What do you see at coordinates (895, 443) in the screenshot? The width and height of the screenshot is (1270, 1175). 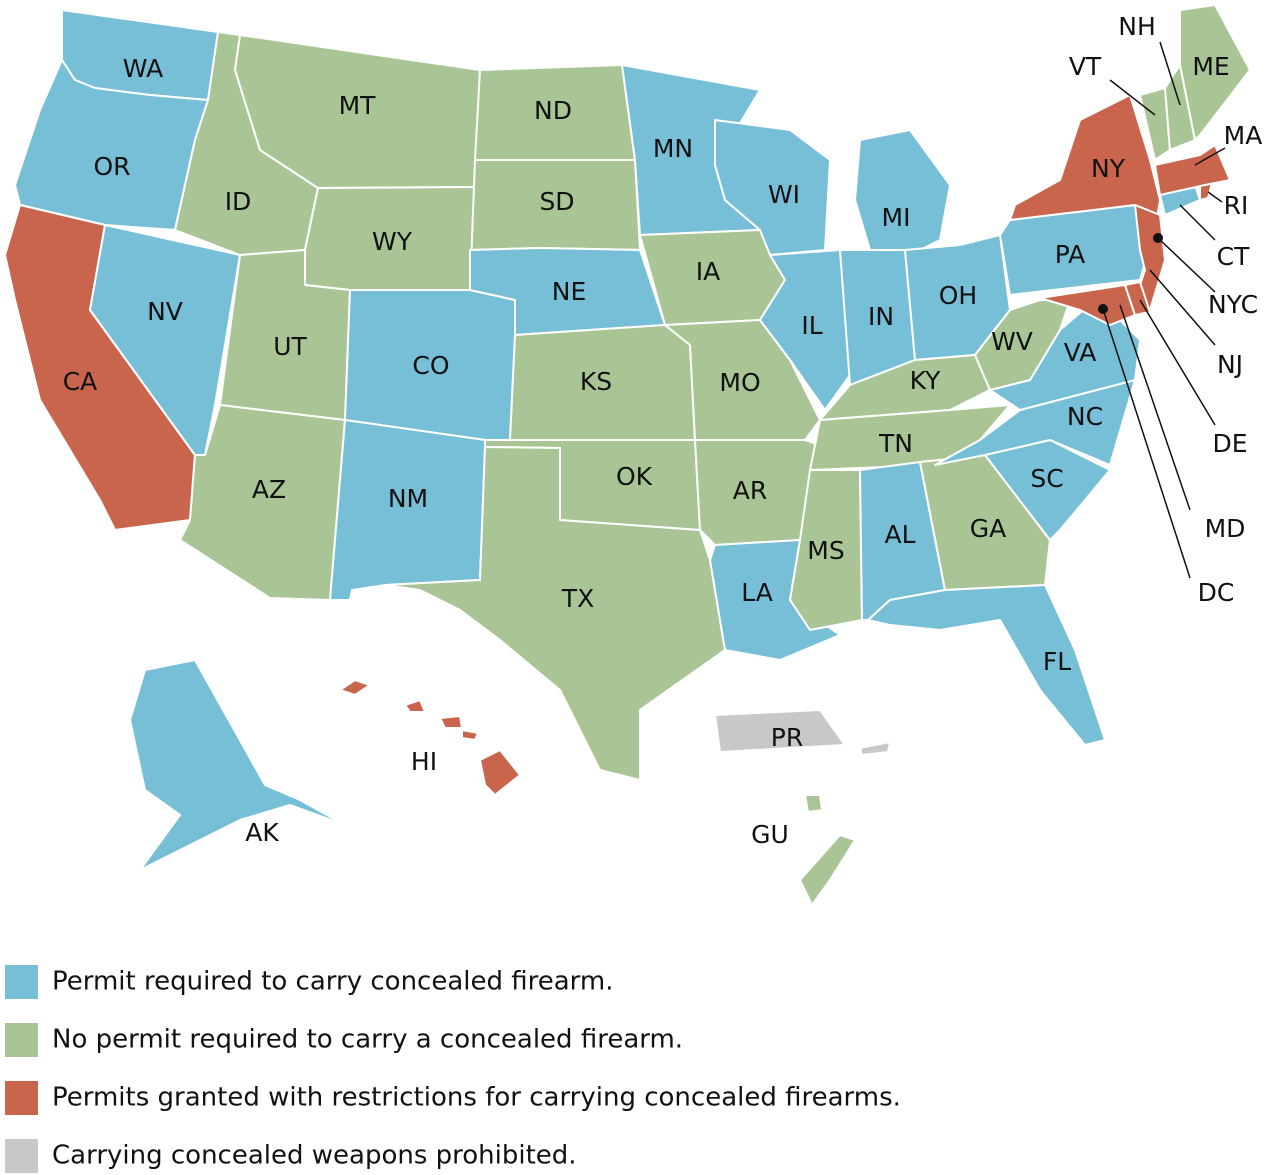 I see `region-label: TN` at bounding box center [895, 443].